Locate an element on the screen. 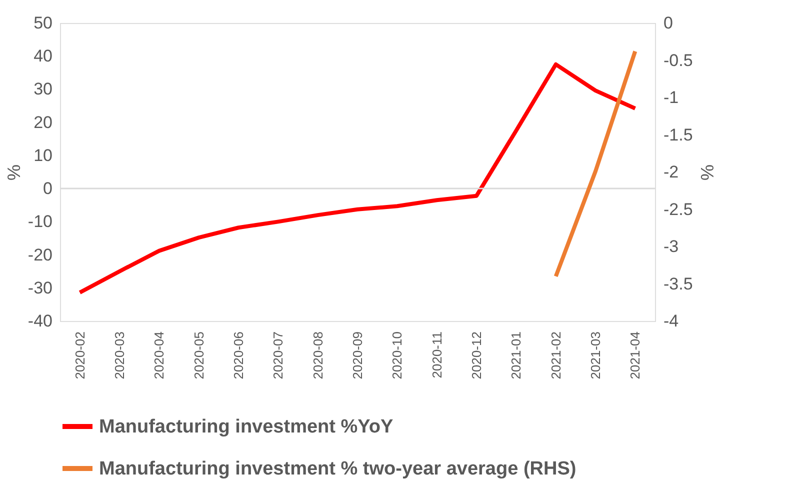 This screenshot has width=785, height=501. x-tick-label: 2020-02 is located at coordinates (80, 356).